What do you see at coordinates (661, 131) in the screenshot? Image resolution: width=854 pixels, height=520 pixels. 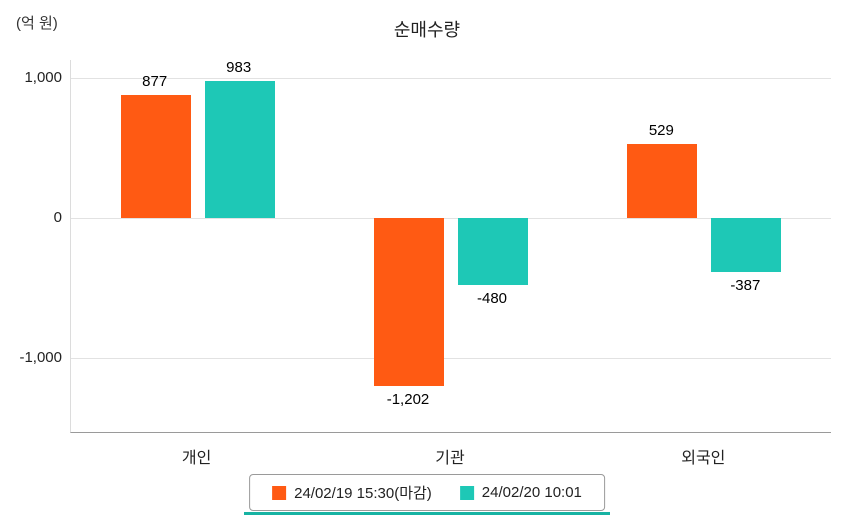 I see `value-label: 529` at bounding box center [661, 131].